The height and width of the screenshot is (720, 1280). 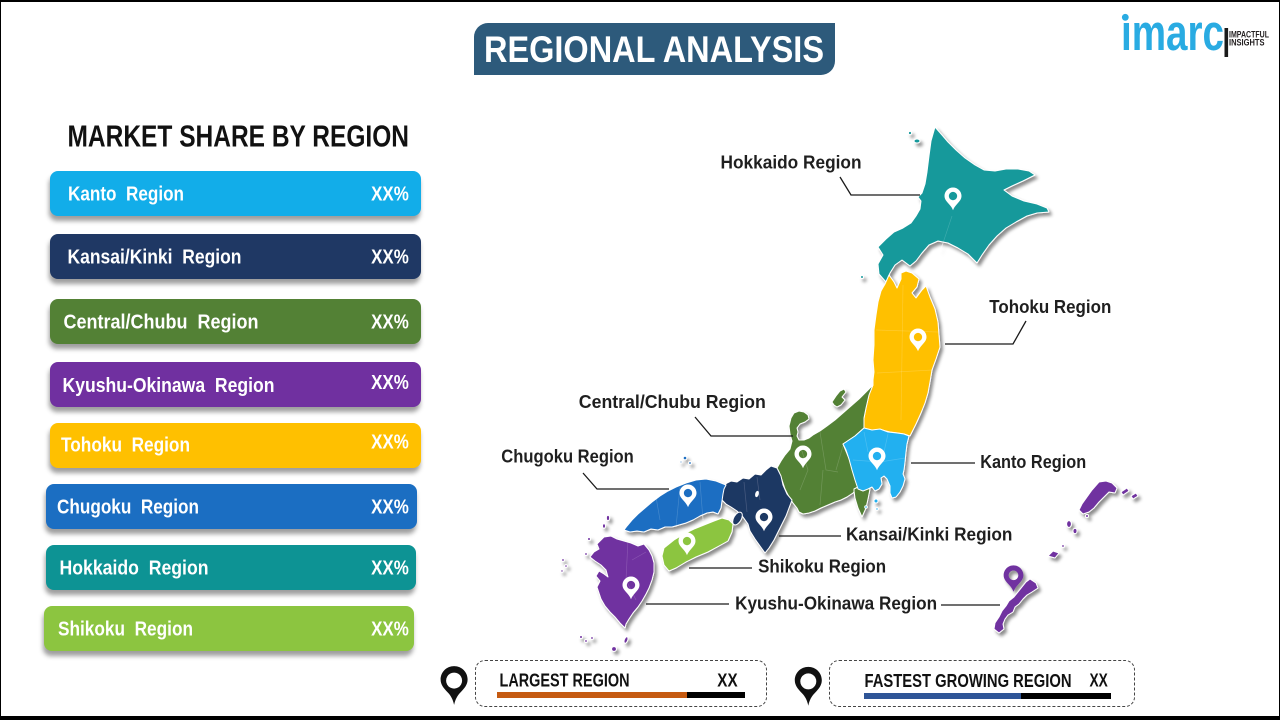 What do you see at coordinates (565, 680) in the screenshot?
I see `svg-text: LARGEST REGION` at bounding box center [565, 680].